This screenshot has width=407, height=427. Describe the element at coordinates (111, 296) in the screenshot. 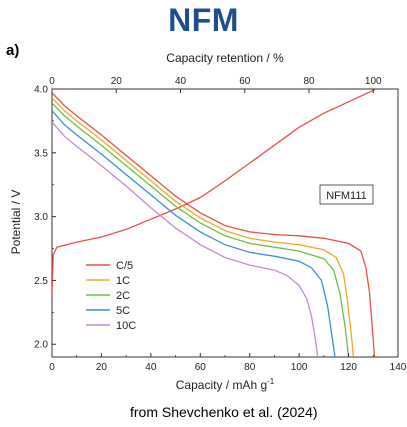

I see `legend: C/5 1C 2C 5C 10C` at that location.